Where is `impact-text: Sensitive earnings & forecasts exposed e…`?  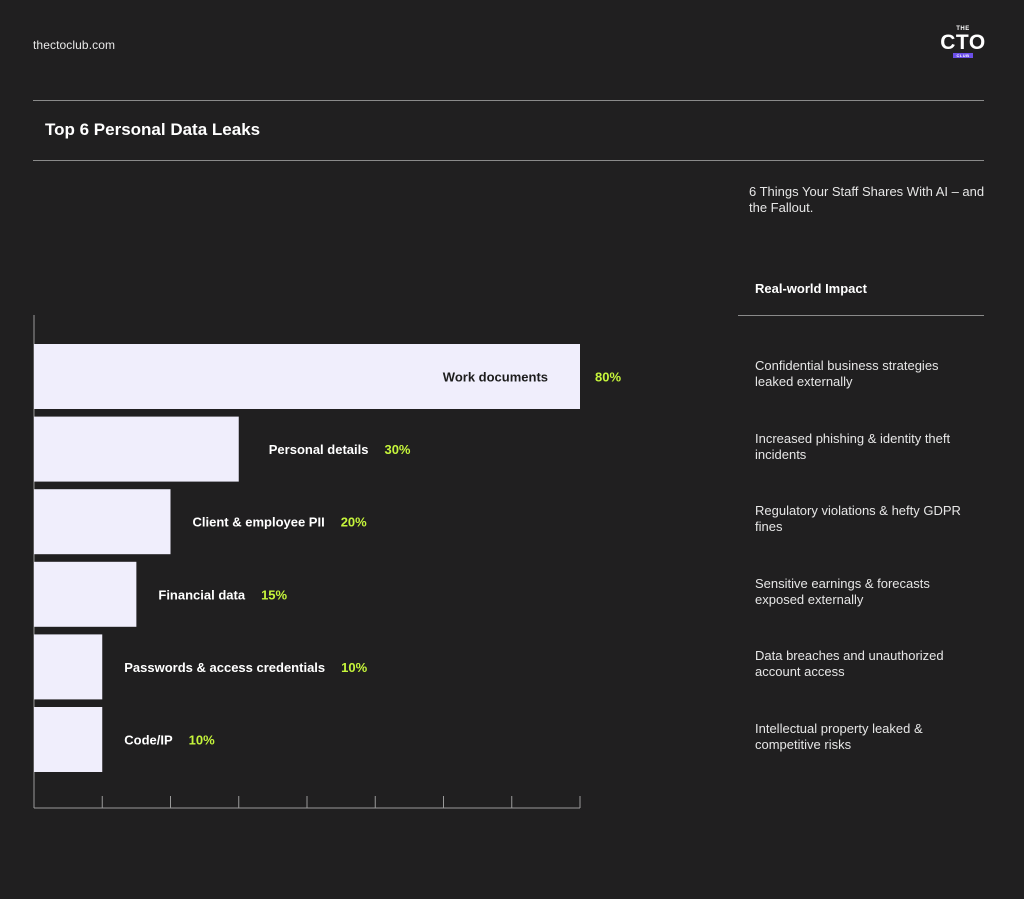
impact-text: Sensitive earnings & forecasts exposed e… is located at coordinates (842, 591).